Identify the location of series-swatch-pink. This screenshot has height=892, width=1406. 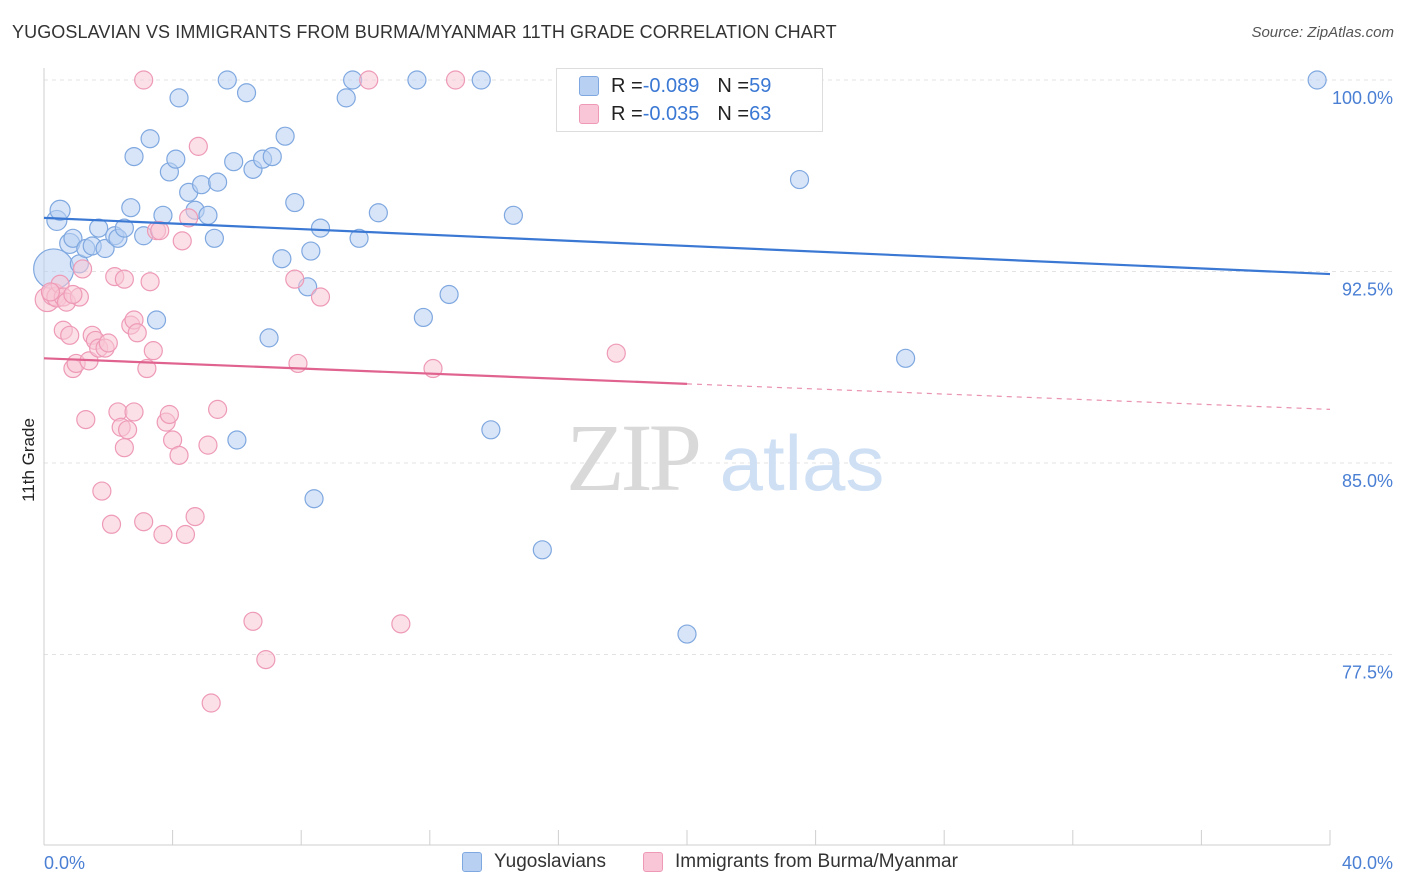
(653, 862).